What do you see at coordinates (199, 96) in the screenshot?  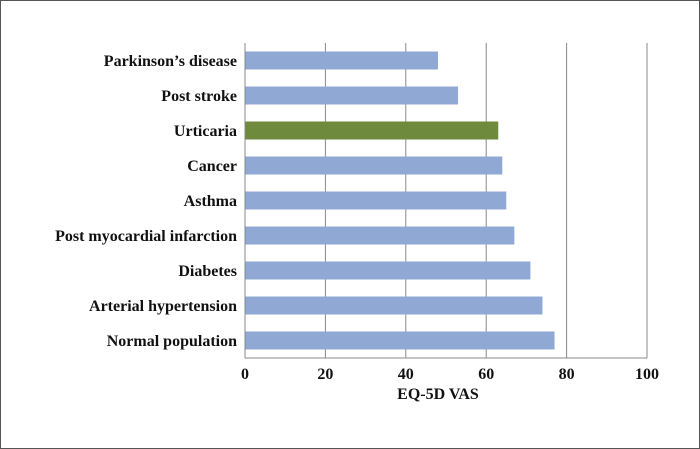 I see `category-label: Post stroke` at bounding box center [199, 96].